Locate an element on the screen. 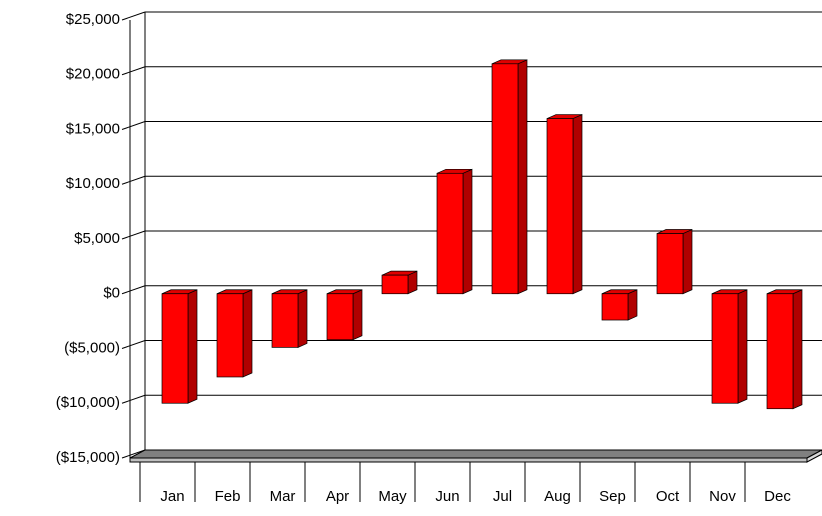  y-tick-label: $5,000 is located at coordinates (97, 238).